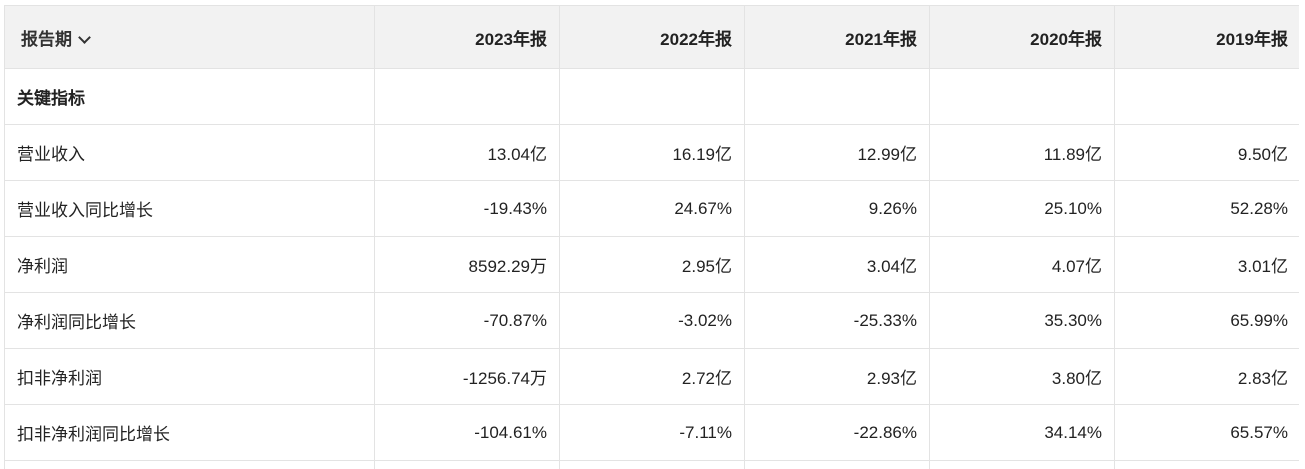 This screenshot has width=1305, height=469. I want to click on table-cell: 24.67%, so click(652, 208).